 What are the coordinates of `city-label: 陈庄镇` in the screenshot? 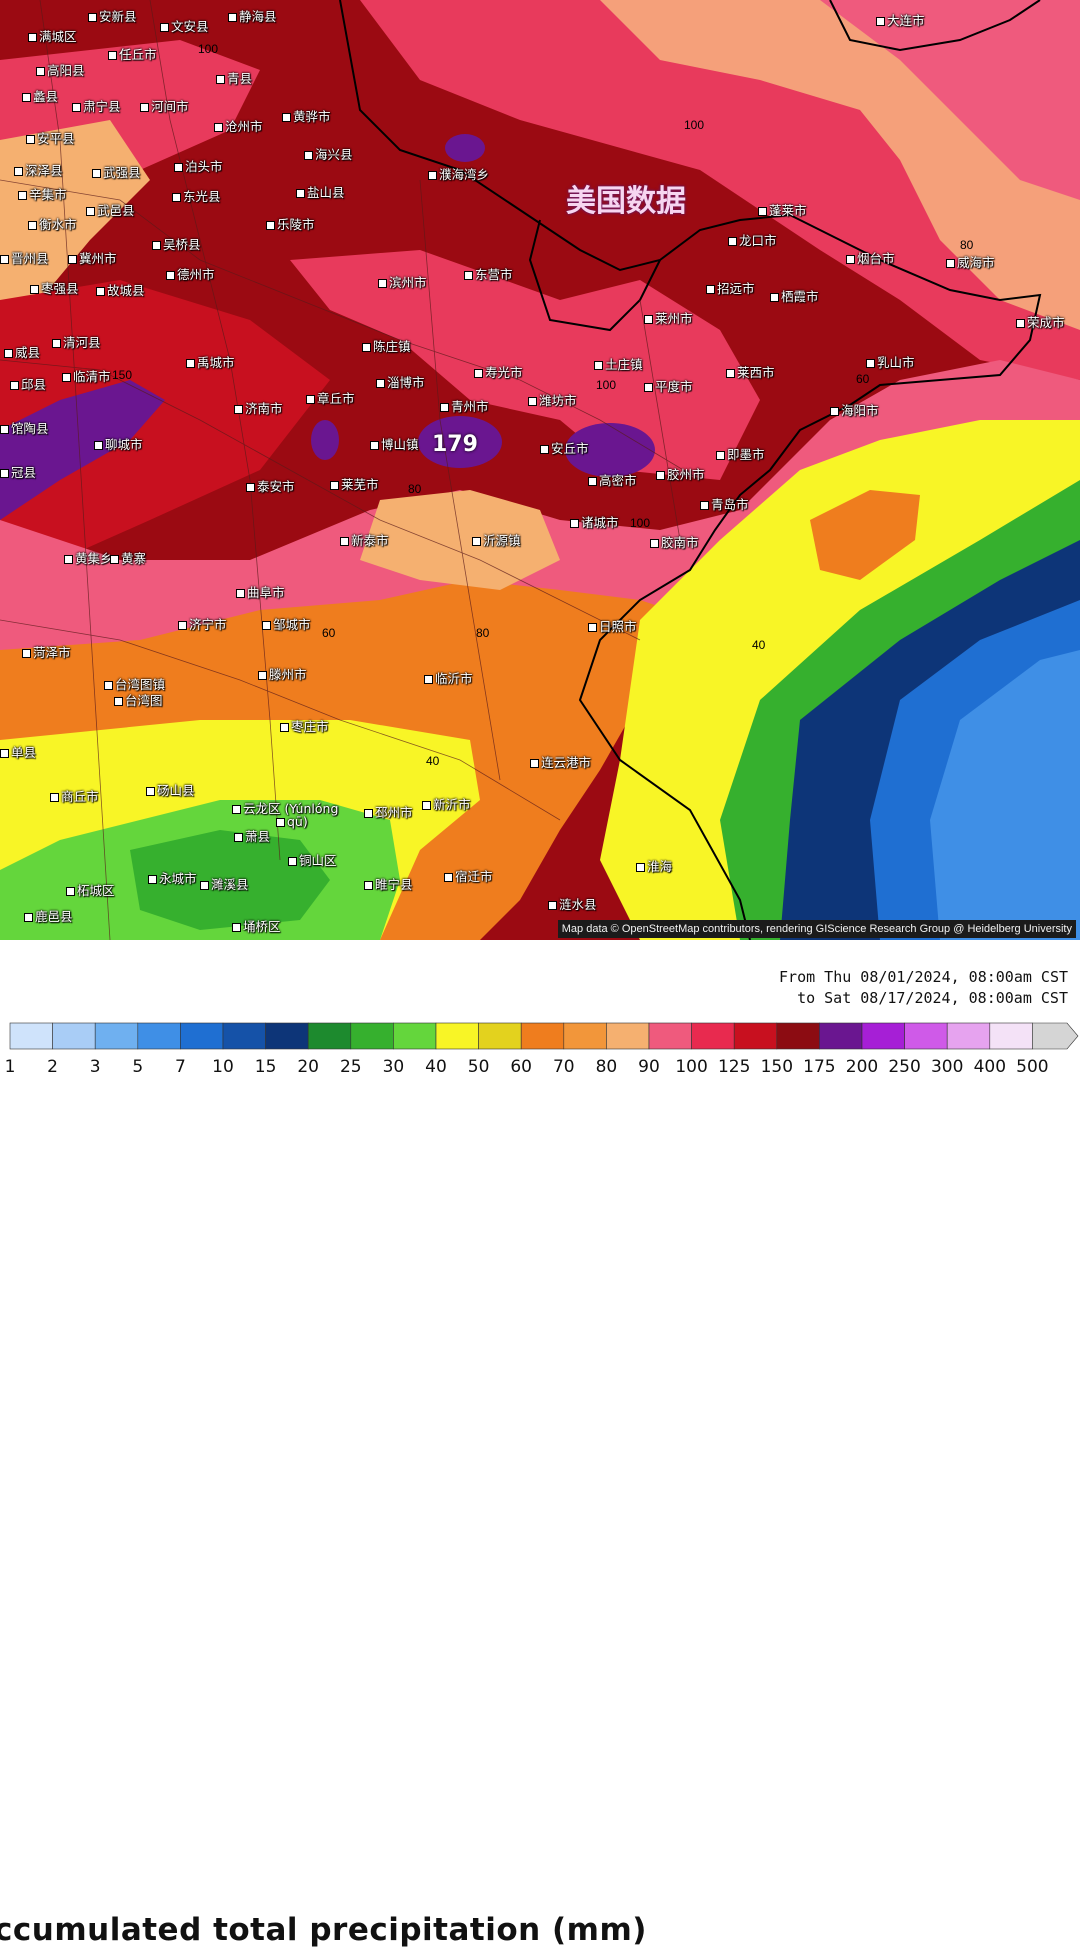 It's located at (386, 345).